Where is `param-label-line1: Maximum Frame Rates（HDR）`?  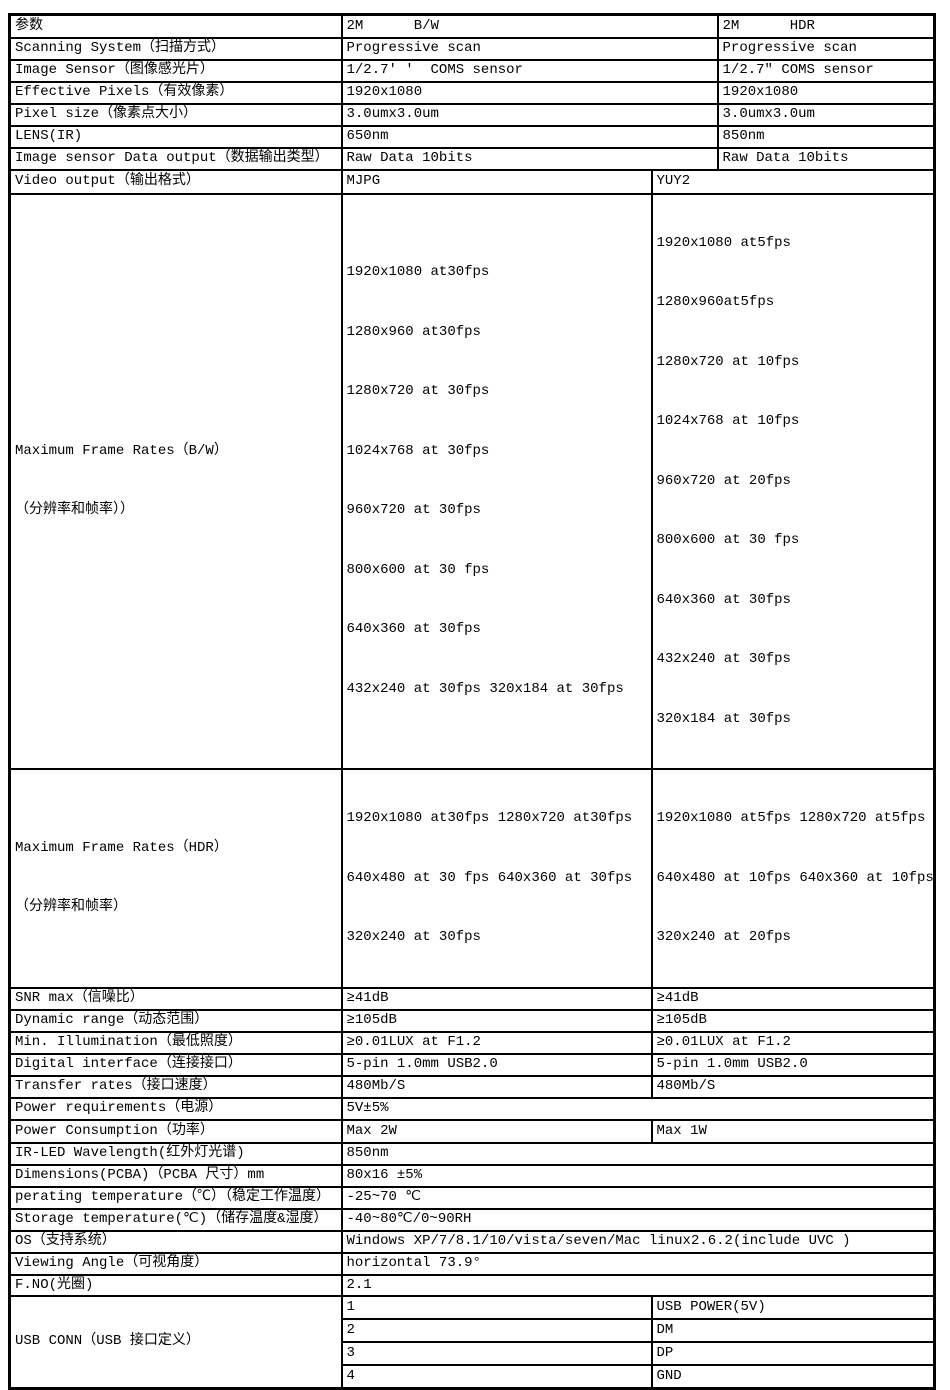
param-label-line1: Maximum Frame Rates（HDR） is located at coordinates (121, 848).